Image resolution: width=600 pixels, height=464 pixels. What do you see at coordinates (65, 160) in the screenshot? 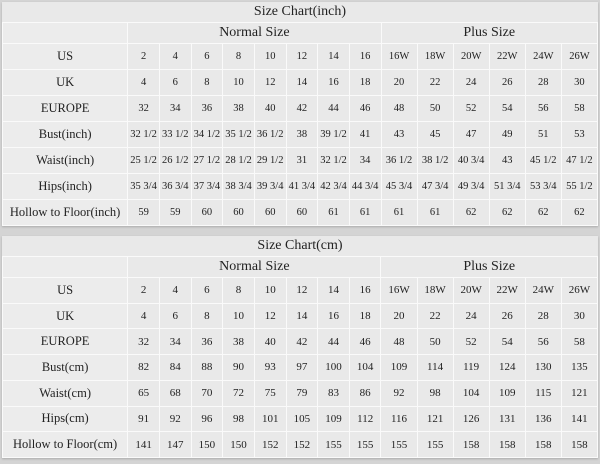
I see `row-label: Waist(inch)` at bounding box center [65, 160].